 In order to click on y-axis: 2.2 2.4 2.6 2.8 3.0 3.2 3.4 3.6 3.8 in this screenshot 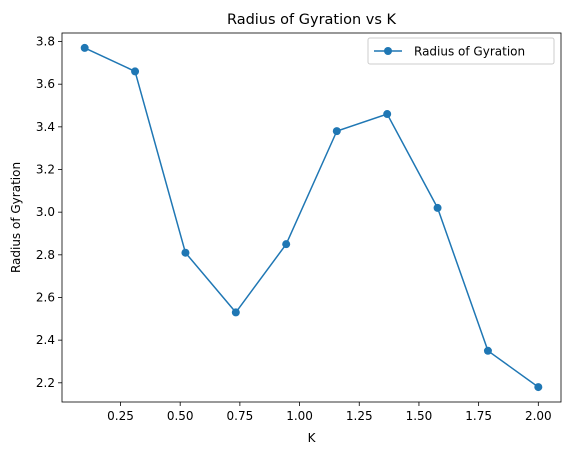, I will do `click(49, 212)`.